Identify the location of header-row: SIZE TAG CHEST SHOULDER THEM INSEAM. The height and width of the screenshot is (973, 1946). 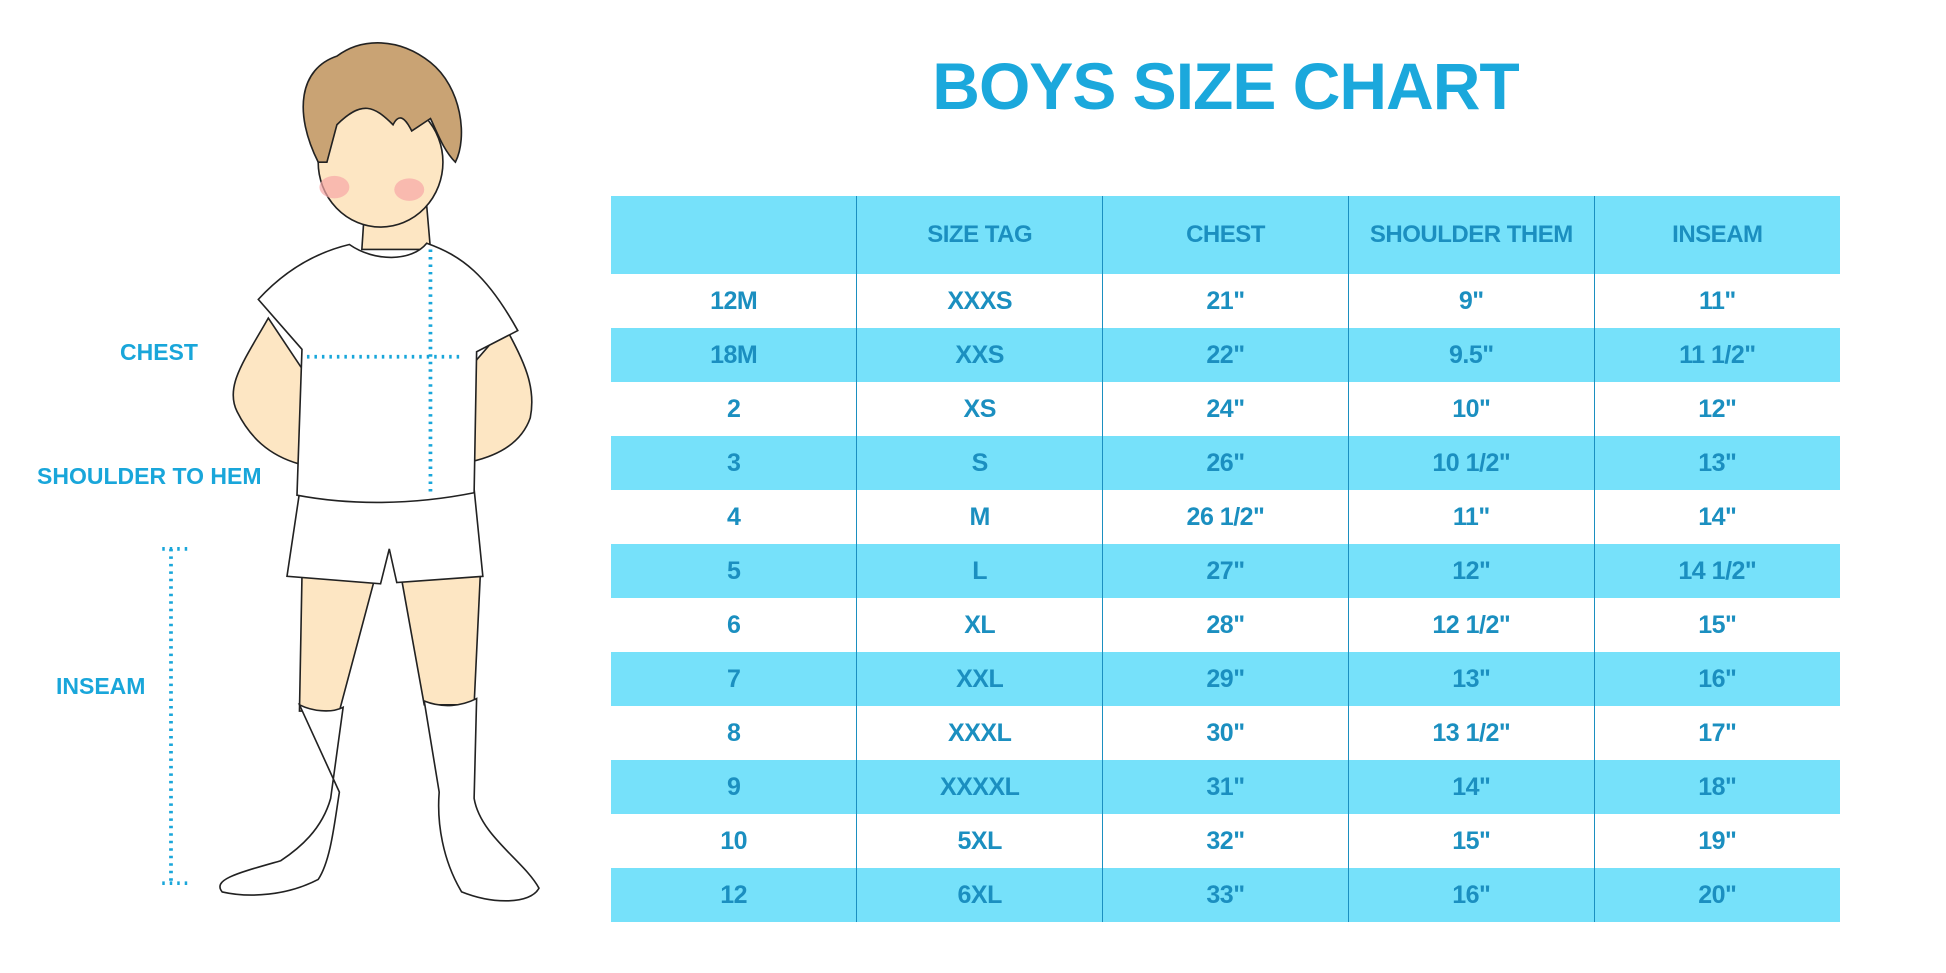
(1225, 235).